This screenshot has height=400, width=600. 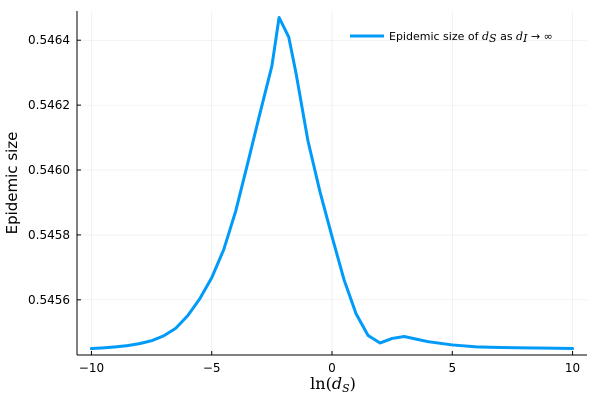 I want to click on legend-suffix: → ∞, so click(x=539, y=36).